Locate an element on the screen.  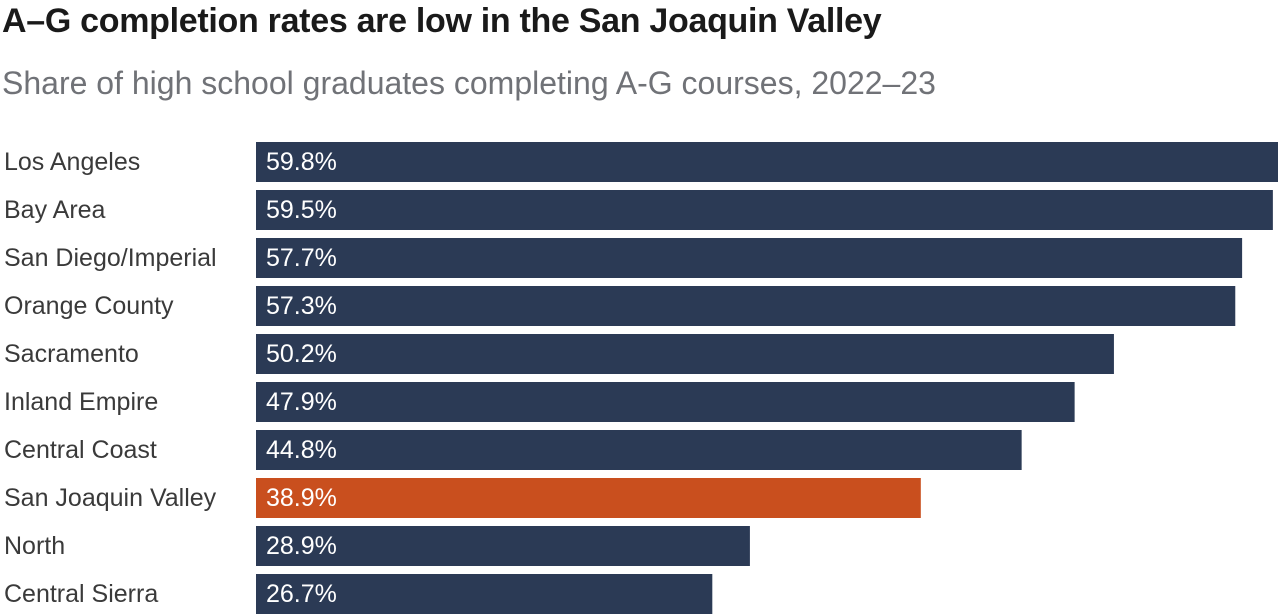
bar-row: Orange County 57.3% is located at coordinates (620, 306).